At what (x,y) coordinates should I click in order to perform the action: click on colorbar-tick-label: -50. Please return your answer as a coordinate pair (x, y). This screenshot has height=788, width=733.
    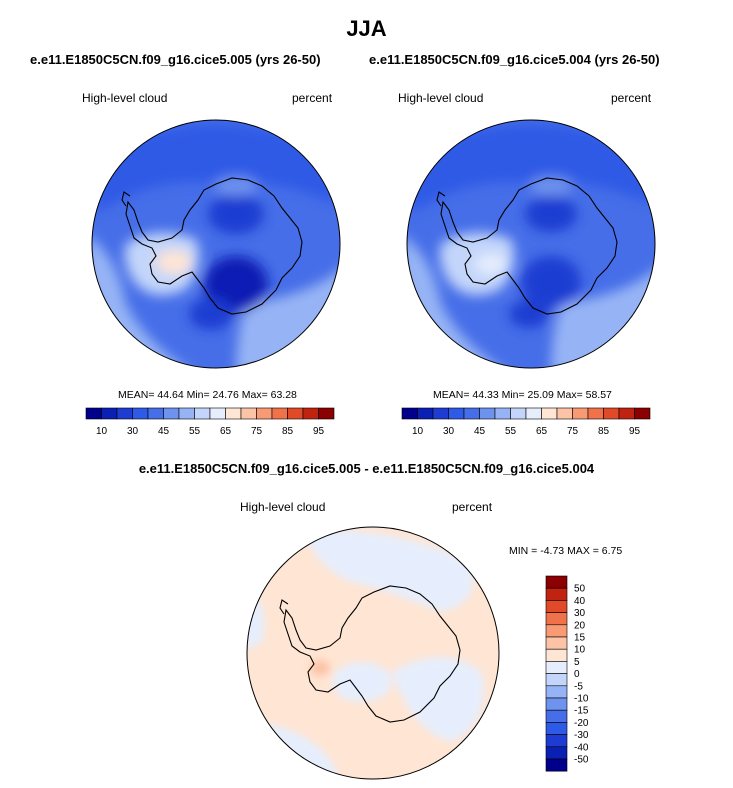
    Looking at the image, I should click on (581, 760).